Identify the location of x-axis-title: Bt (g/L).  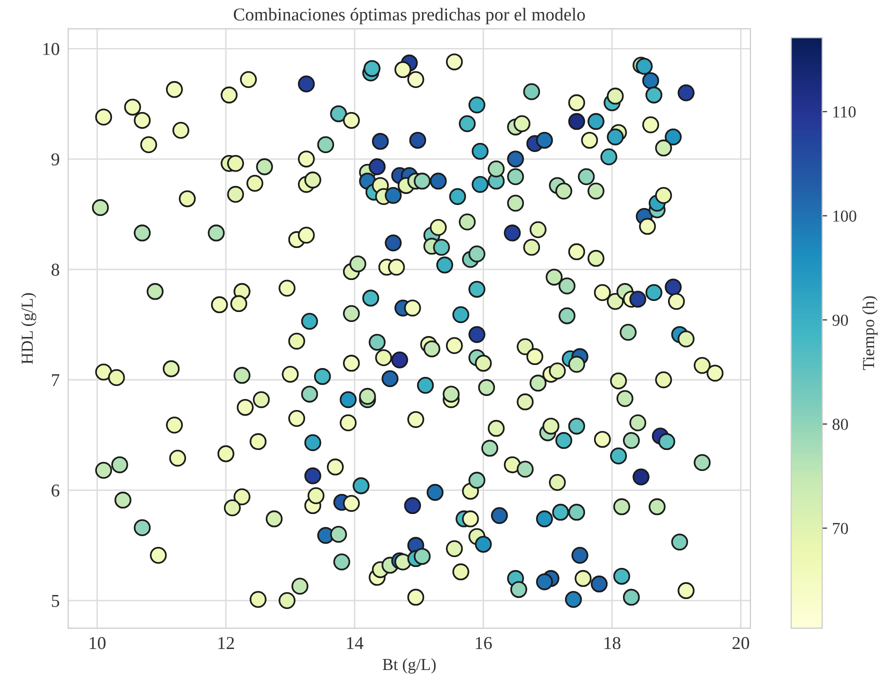
(409, 666).